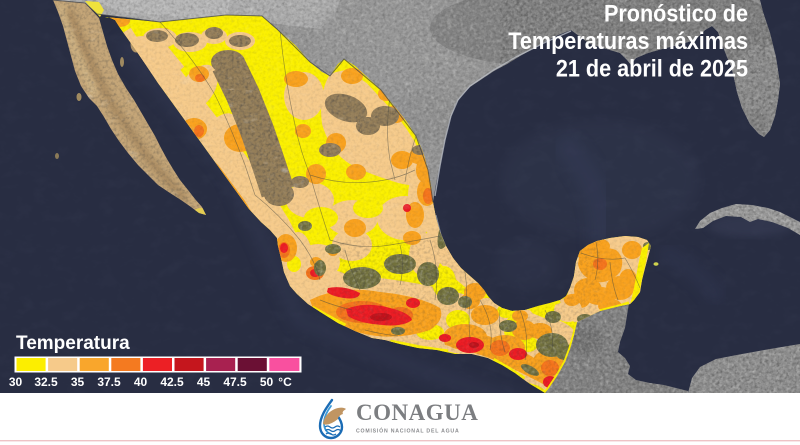 Image resolution: width=800 pixels, height=445 pixels. I want to click on svg-text: 42.5, so click(172, 382).